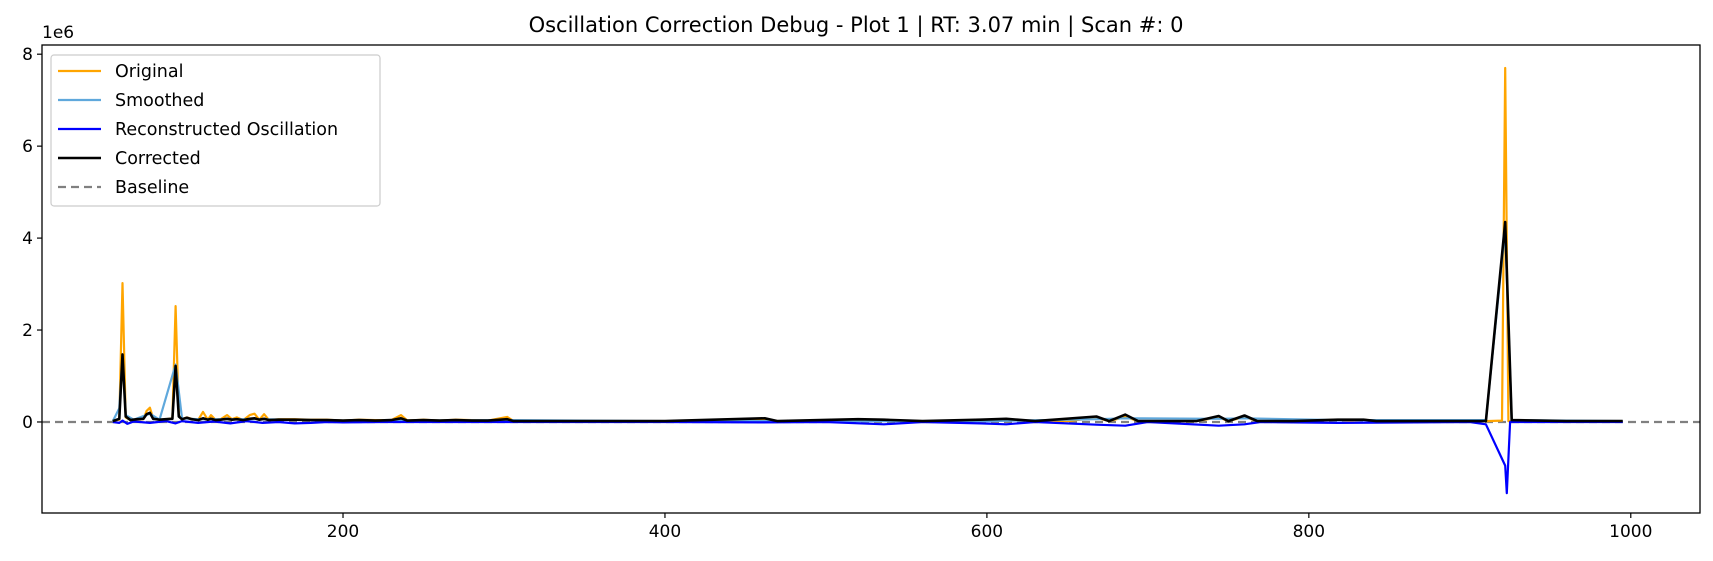  Describe the element at coordinates (1309, 532) in the screenshot. I see `x-tick-label: 800` at that location.